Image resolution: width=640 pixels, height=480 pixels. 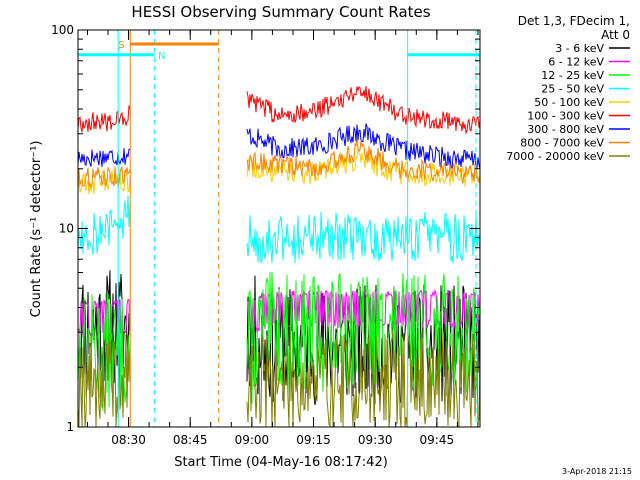 I want to click on legend-label-4: 50 - 100 keV, so click(x=569, y=102).